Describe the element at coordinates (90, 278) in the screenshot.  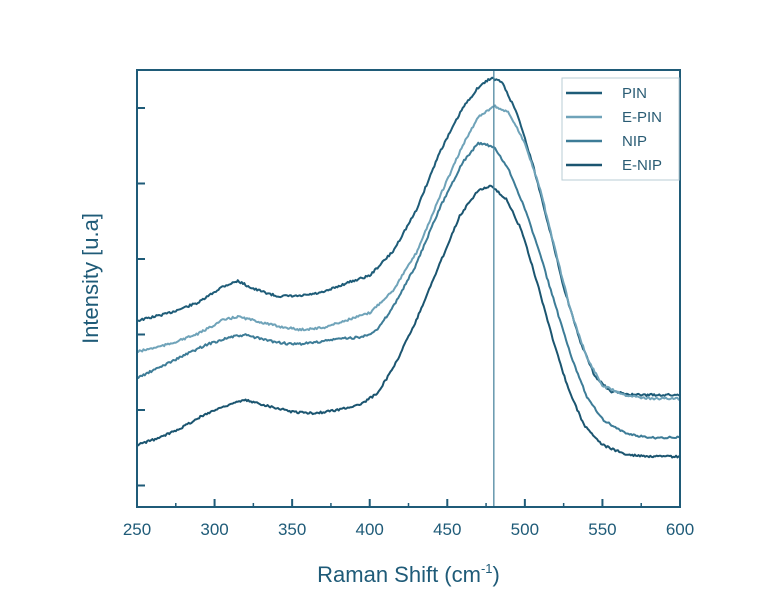
I see `y-axis-label: Intensity [u.a]` at that location.